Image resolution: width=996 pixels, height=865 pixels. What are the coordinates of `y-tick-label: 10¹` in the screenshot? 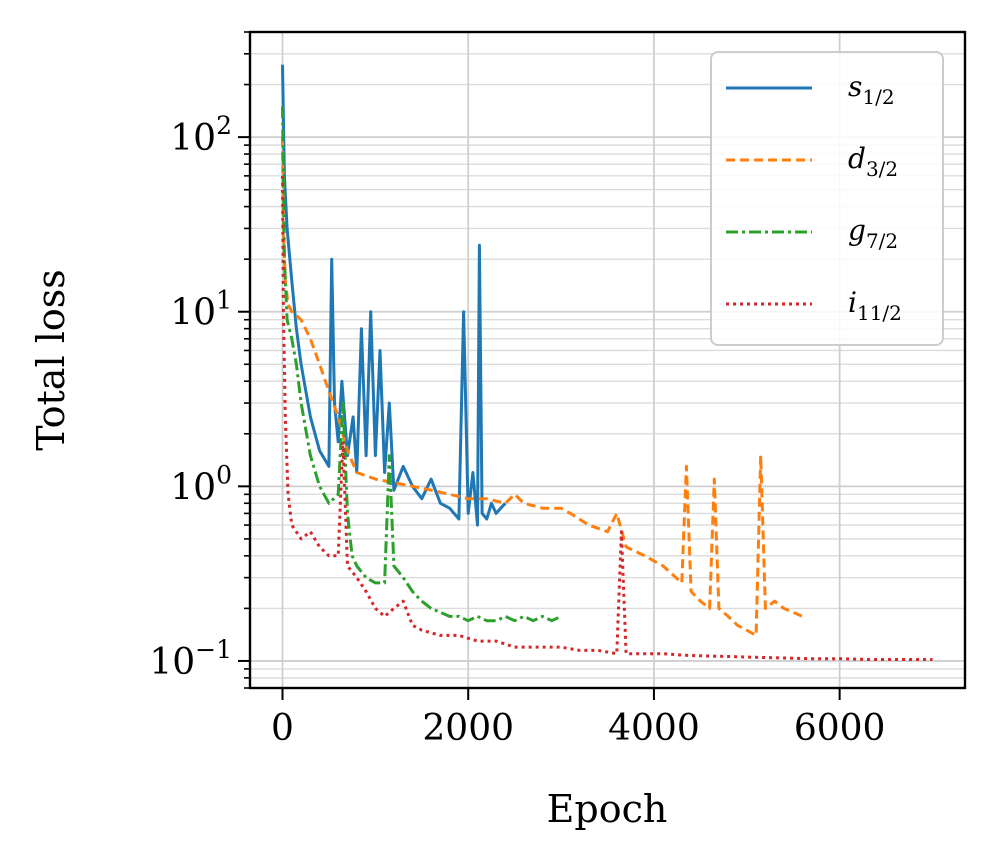 It's located at (201, 310).